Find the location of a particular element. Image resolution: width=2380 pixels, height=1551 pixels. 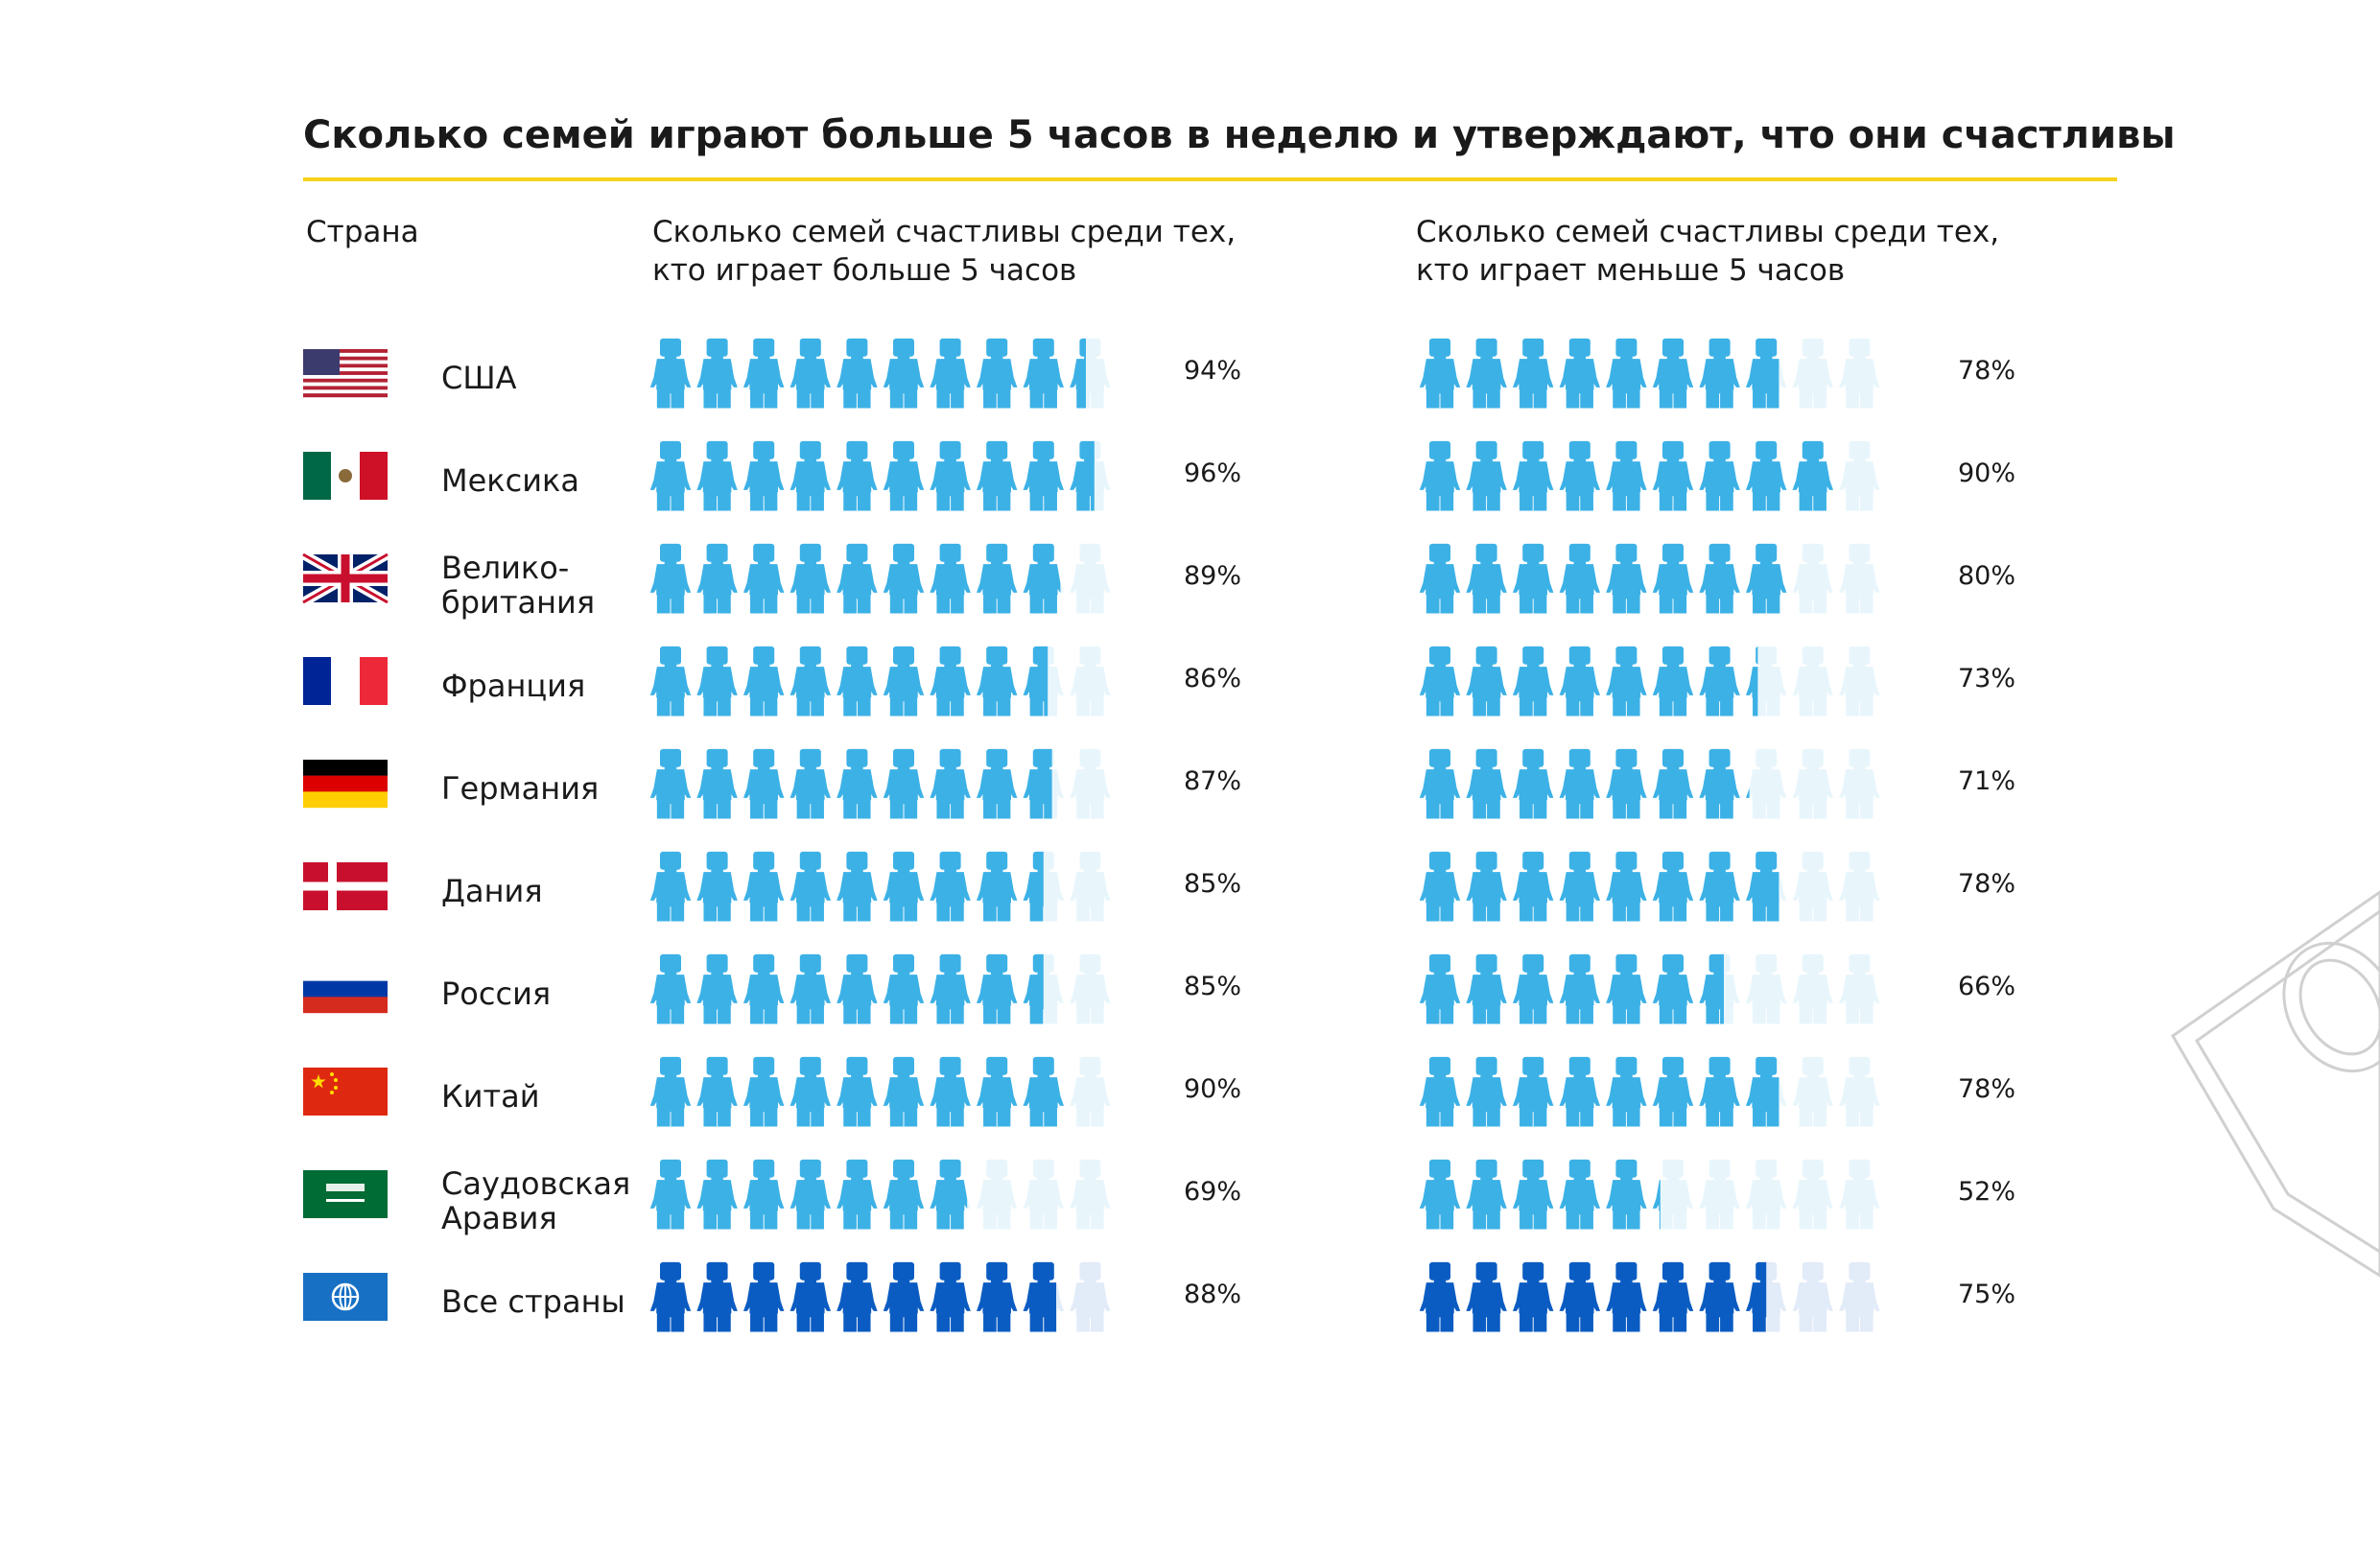

category-label: Дания is located at coordinates (492, 891).